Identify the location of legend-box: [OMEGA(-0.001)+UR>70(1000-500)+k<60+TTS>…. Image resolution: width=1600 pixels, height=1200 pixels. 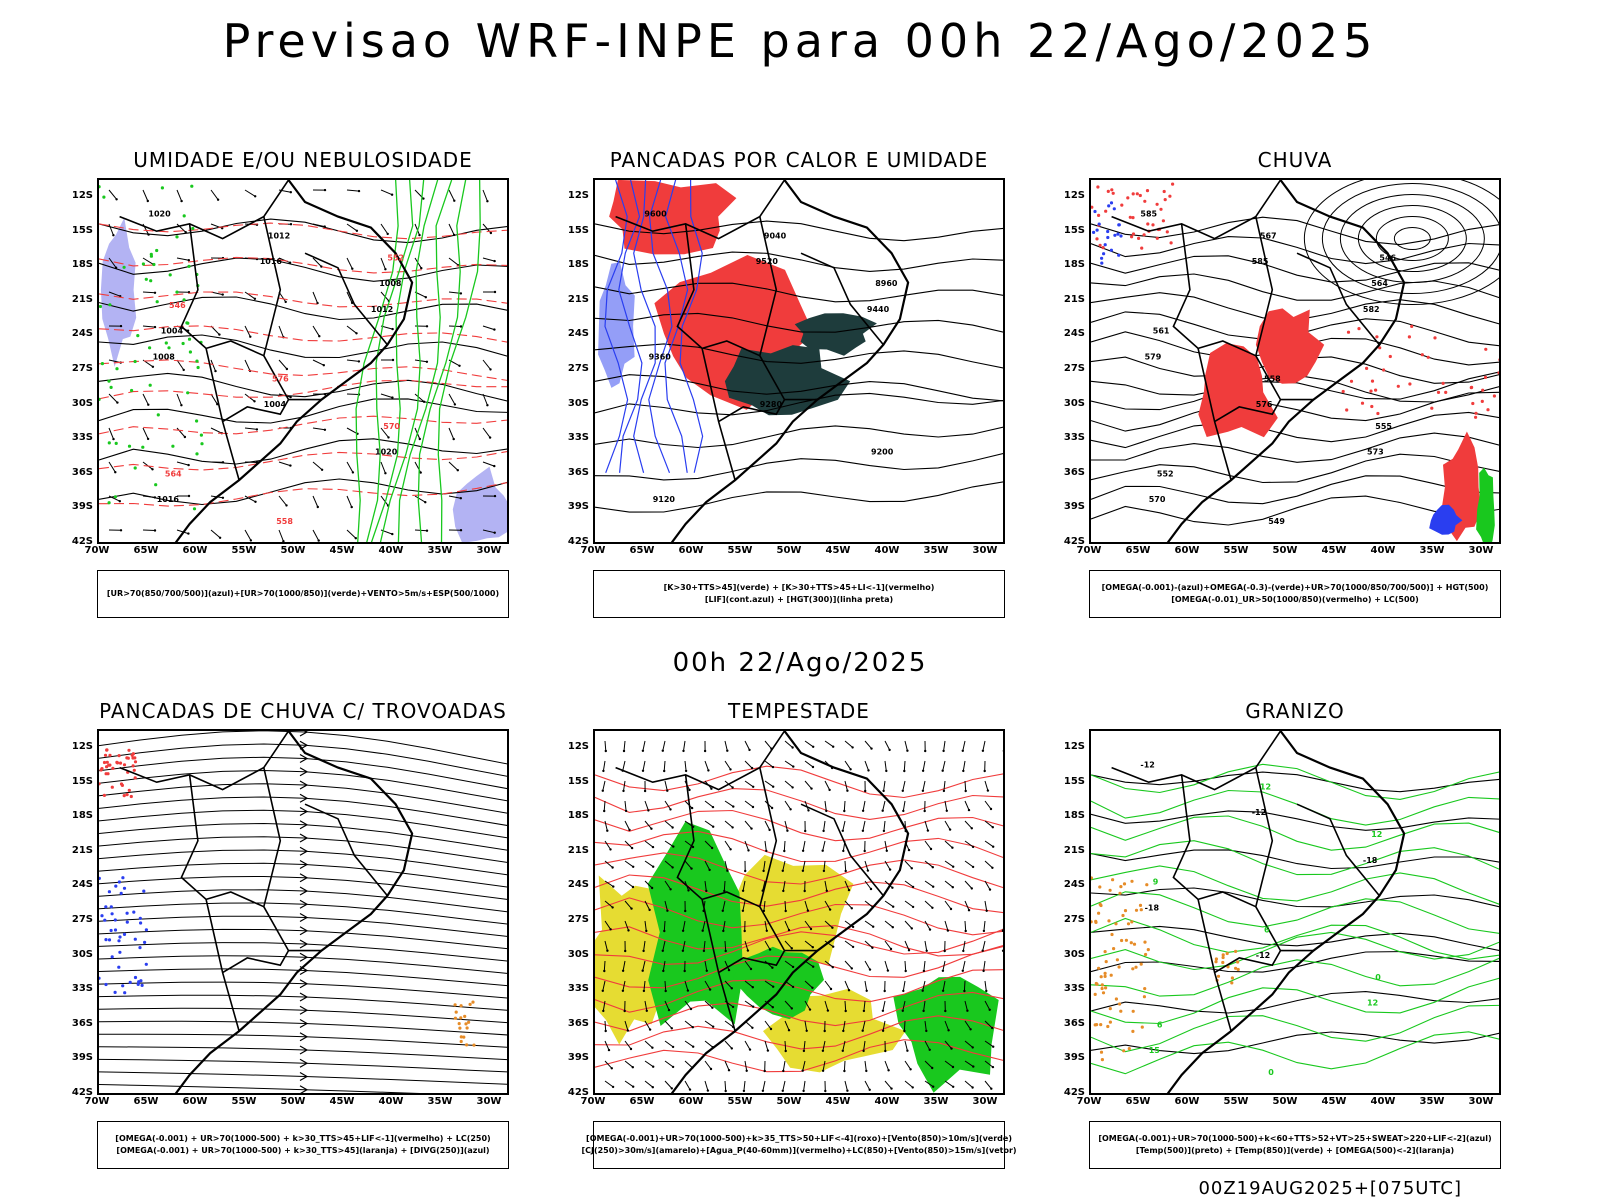
(1295, 1145).